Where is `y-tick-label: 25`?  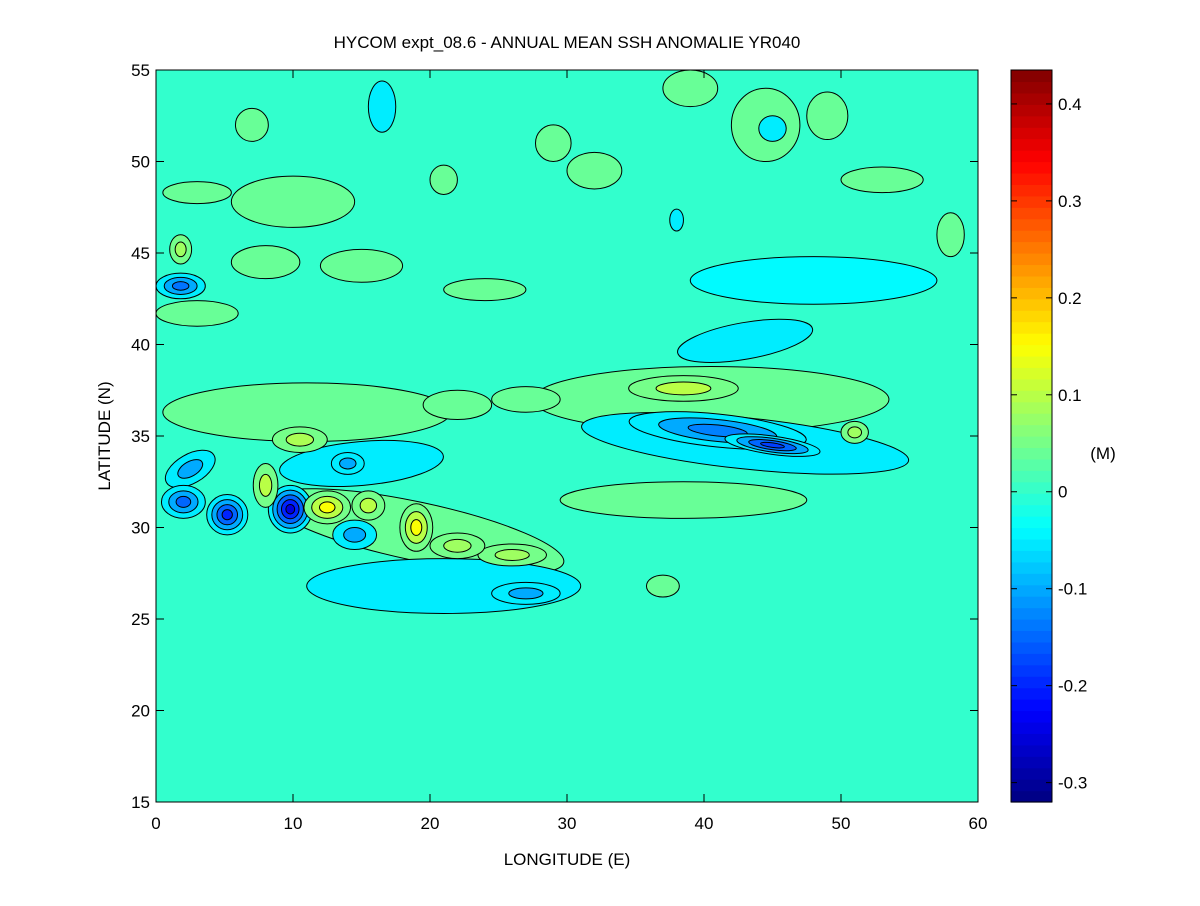
y-tick-label: 25 is located at coordinates (140, 619).